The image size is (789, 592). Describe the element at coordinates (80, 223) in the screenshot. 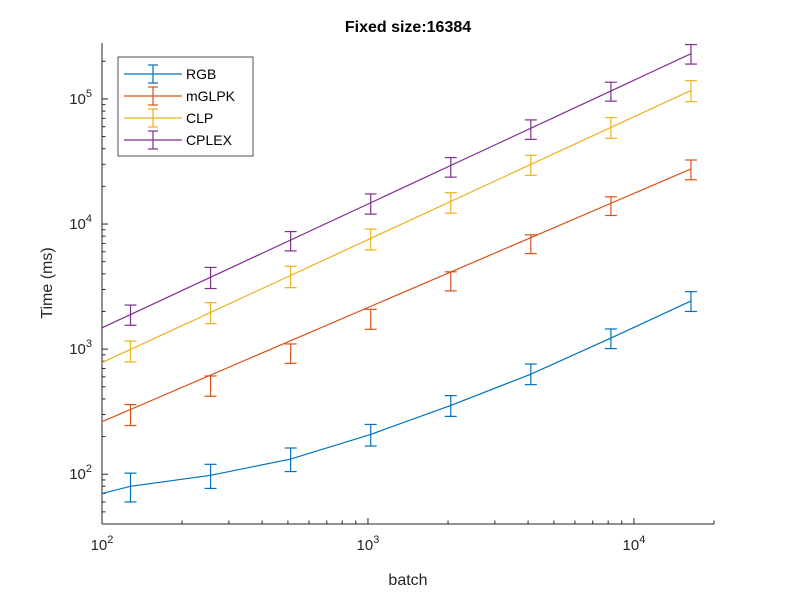

I see `y-tick-label: 10⁴` at that location.